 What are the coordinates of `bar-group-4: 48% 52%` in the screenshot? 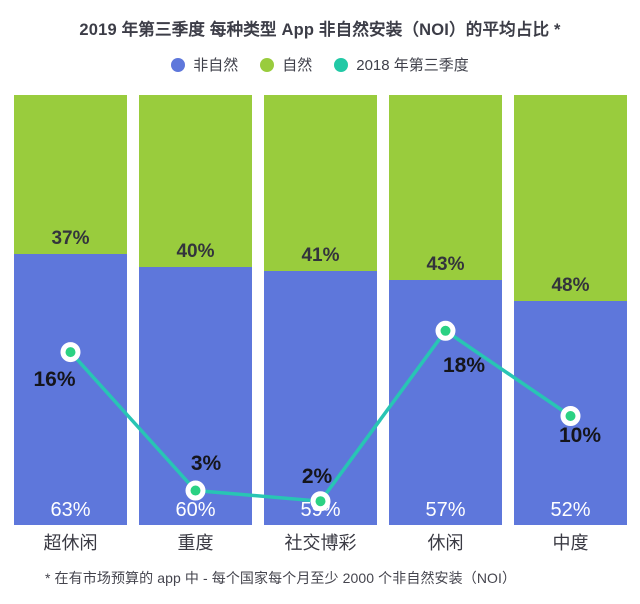 It's located at (570, 310).